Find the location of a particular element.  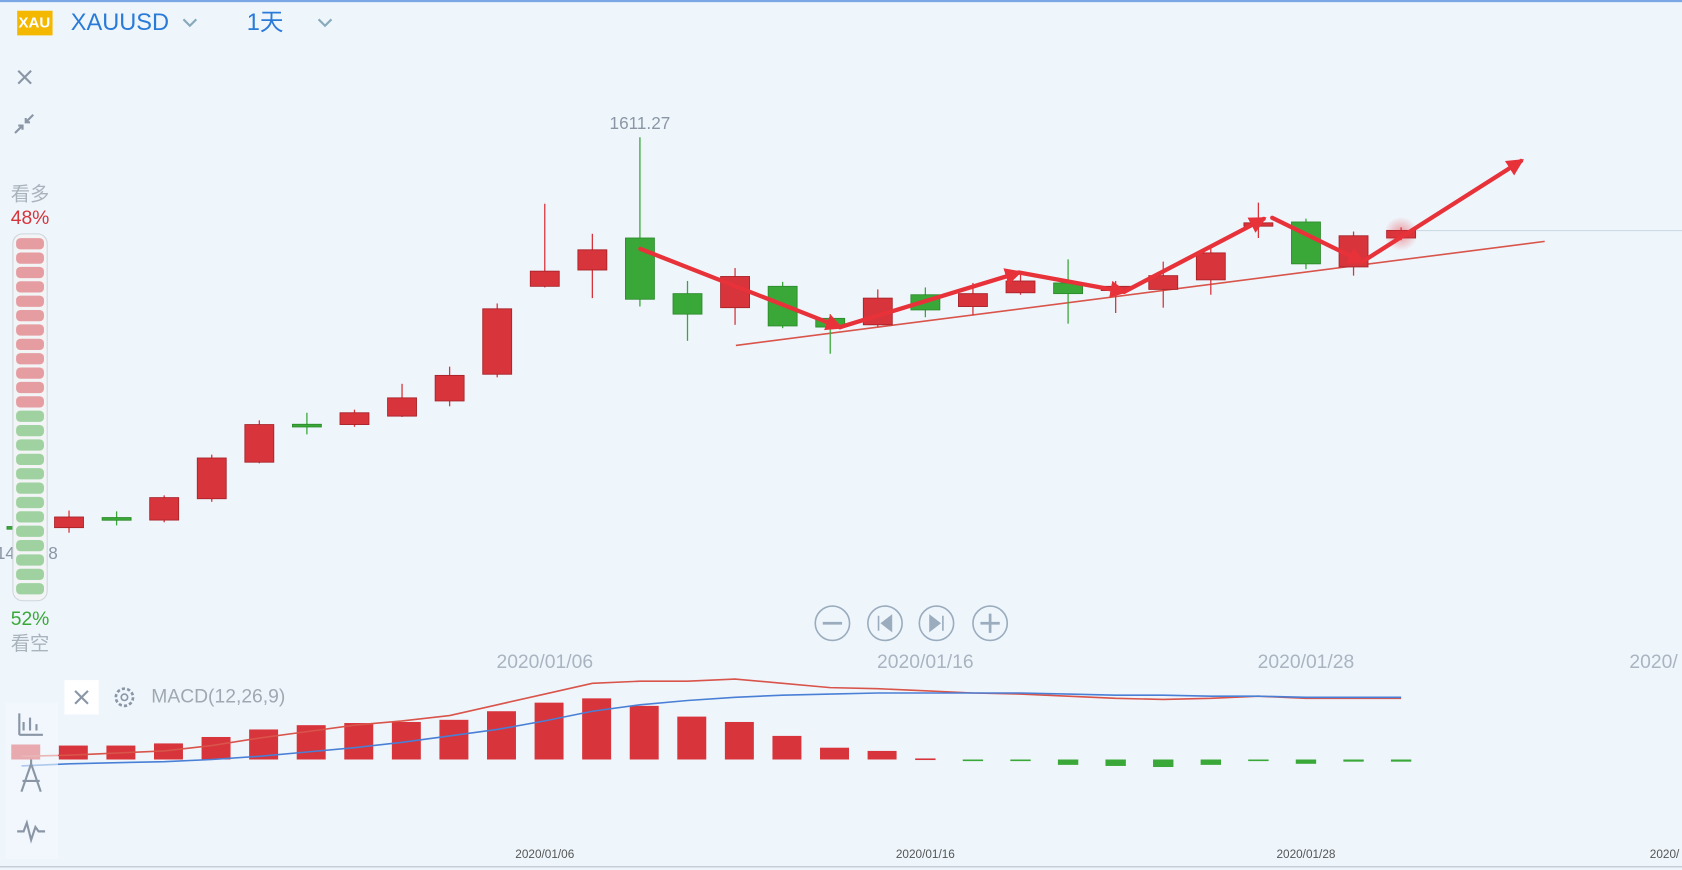

symbol-dropdown is located at coordinates (190, 23).